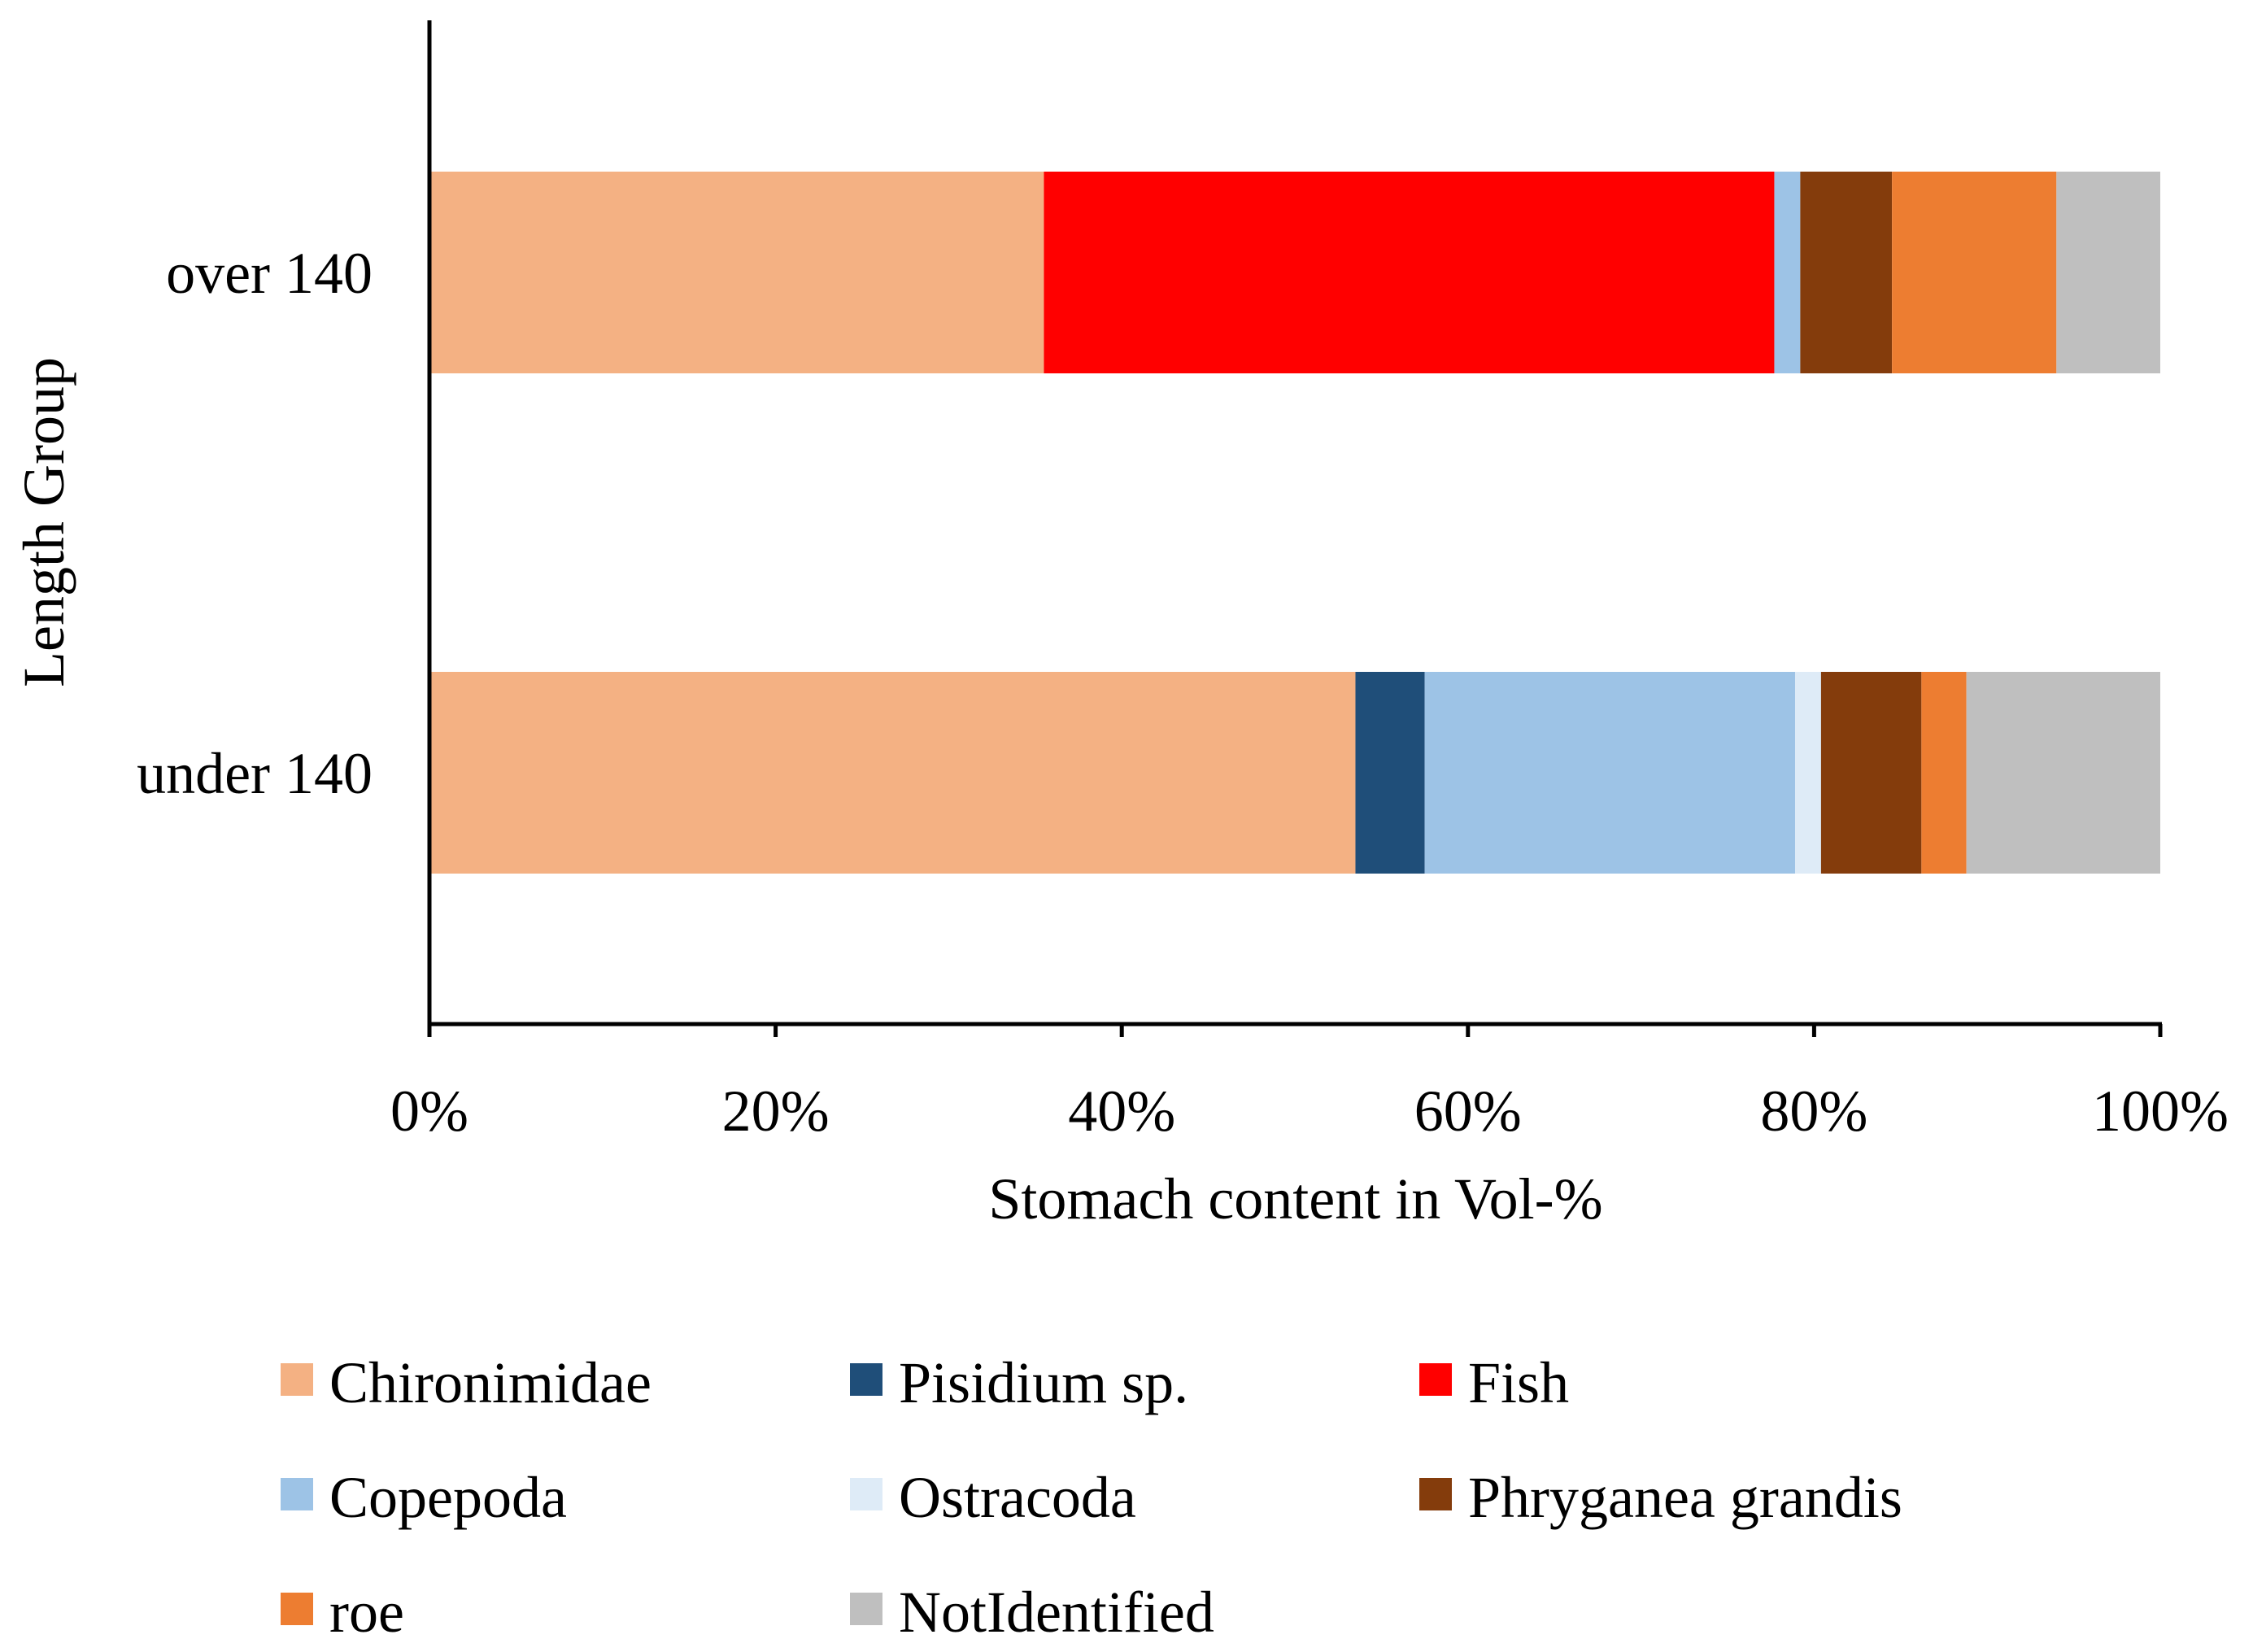  What do you see at coordinates (1871, 773) in the screenshot?
I see `bar-under-140-phryganea-grandis` at bounding box center [1871, 773].